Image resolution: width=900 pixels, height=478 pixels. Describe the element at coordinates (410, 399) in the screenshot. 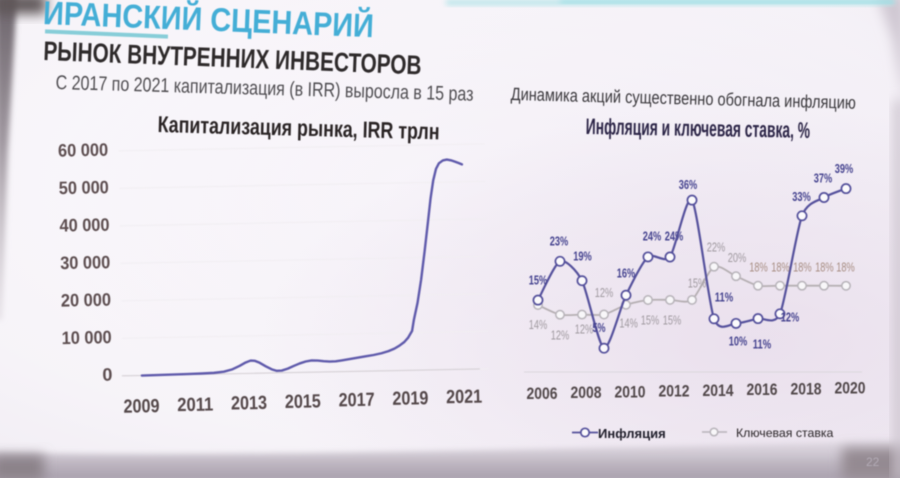

I see `svg-text: 2019` at that location.